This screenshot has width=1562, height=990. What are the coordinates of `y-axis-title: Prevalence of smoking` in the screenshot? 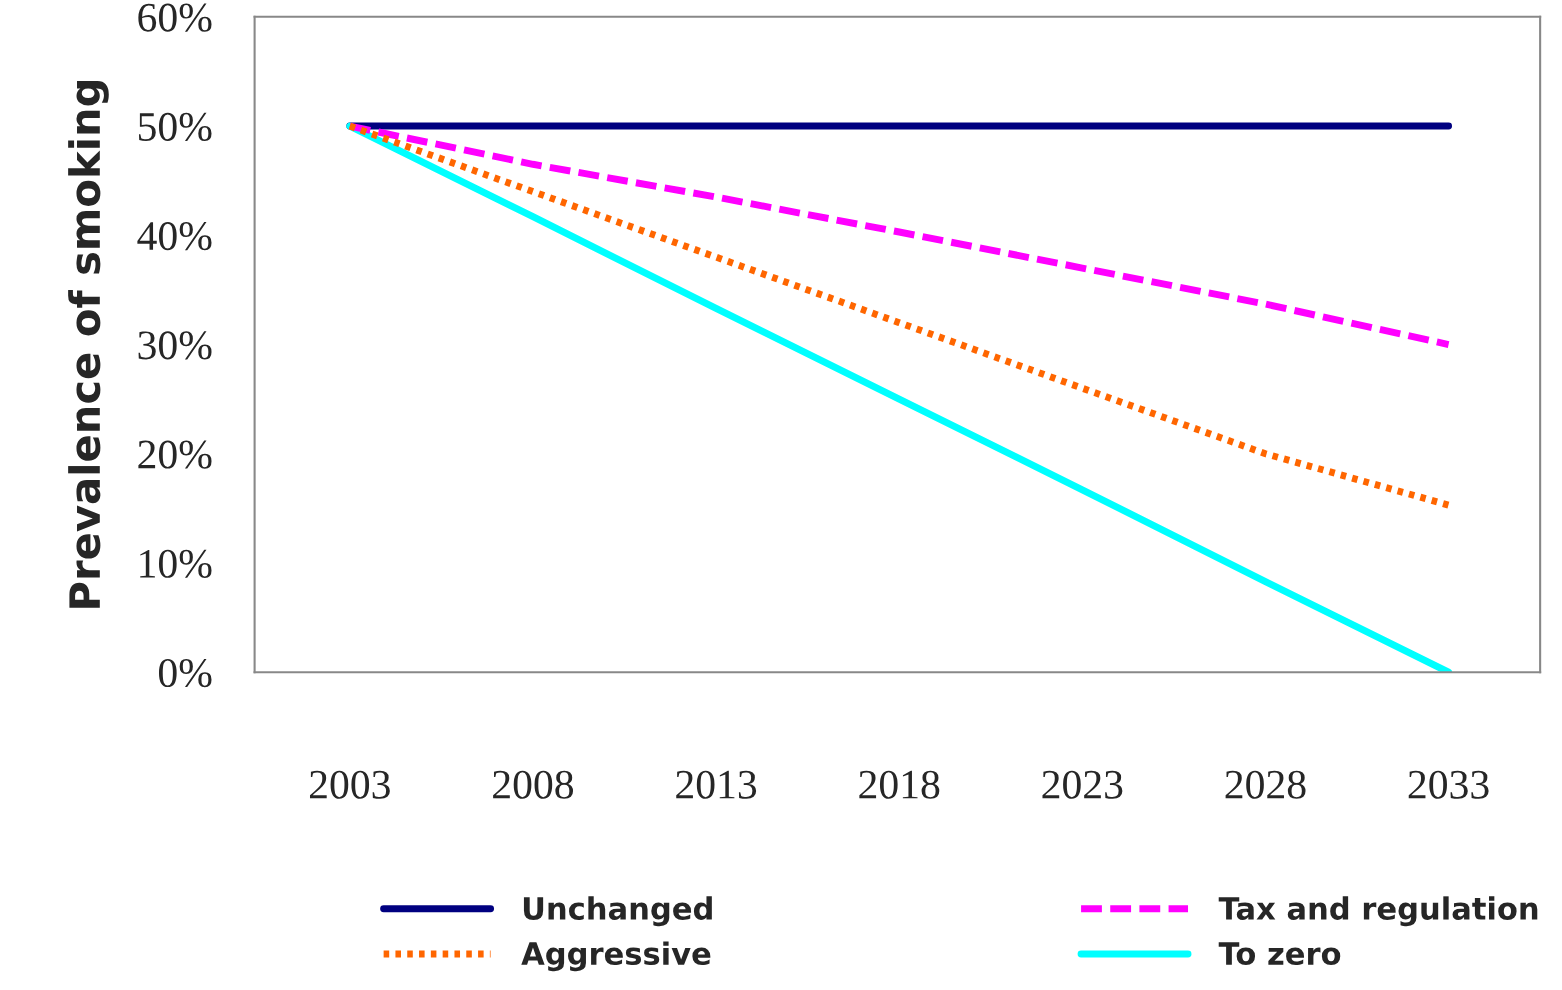 It's located at (88, 344).